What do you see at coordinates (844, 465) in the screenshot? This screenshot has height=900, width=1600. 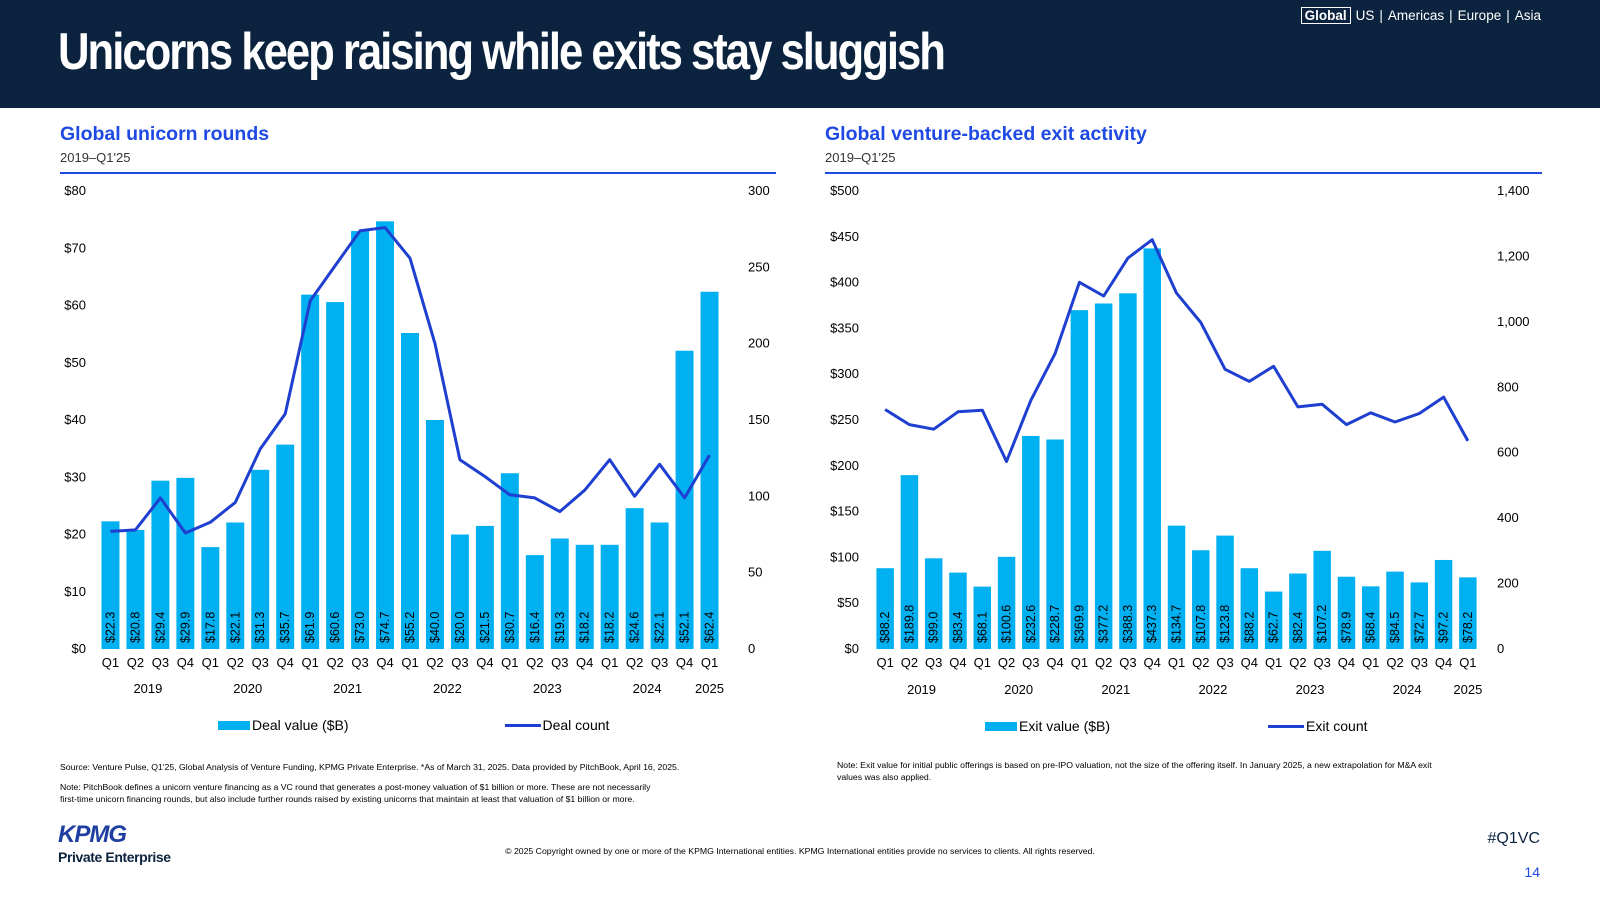 I see `exit-left-axis-tick: $200` at bounding box center [844, 465].